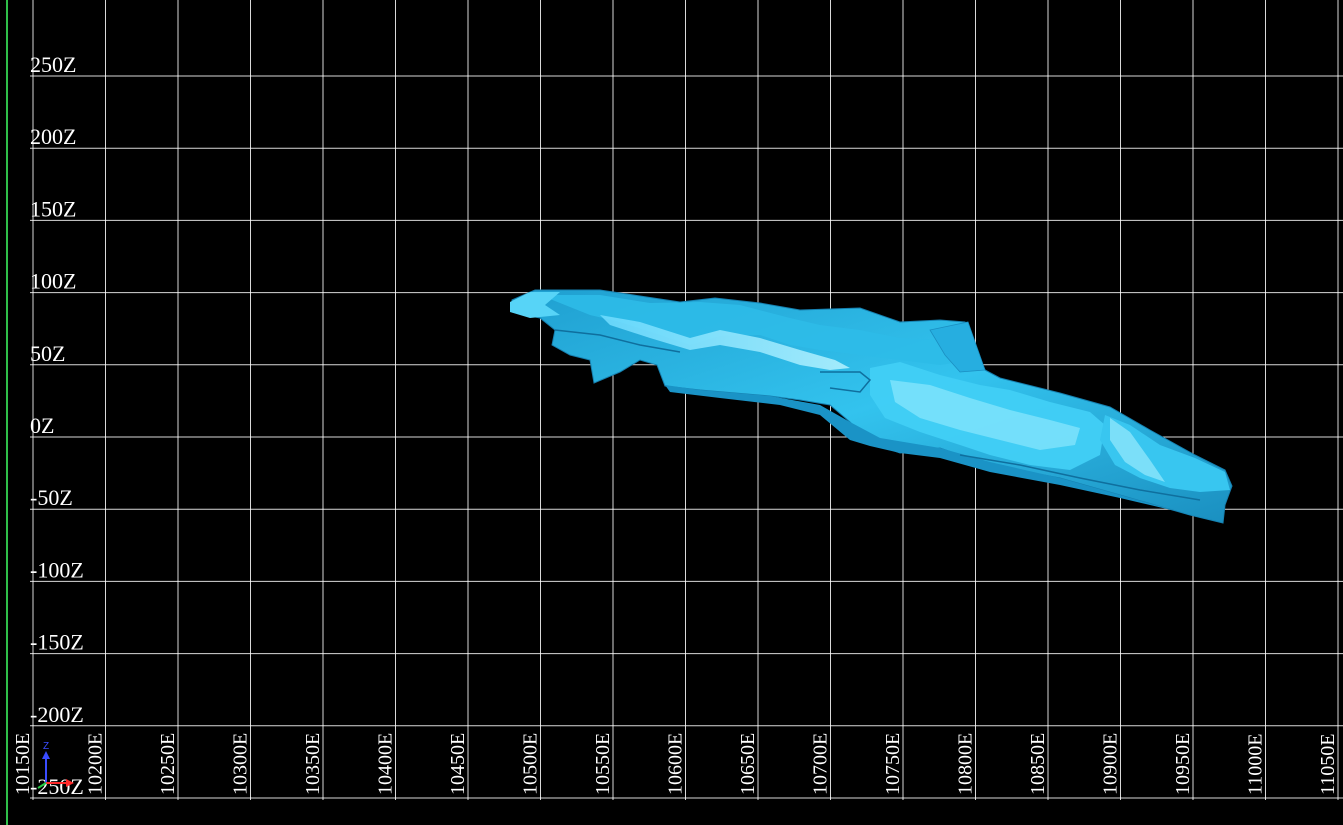  Describe the element at coordinates (966, 764) in the screenshot. I see `e-axis-label: 10800E` at that location.